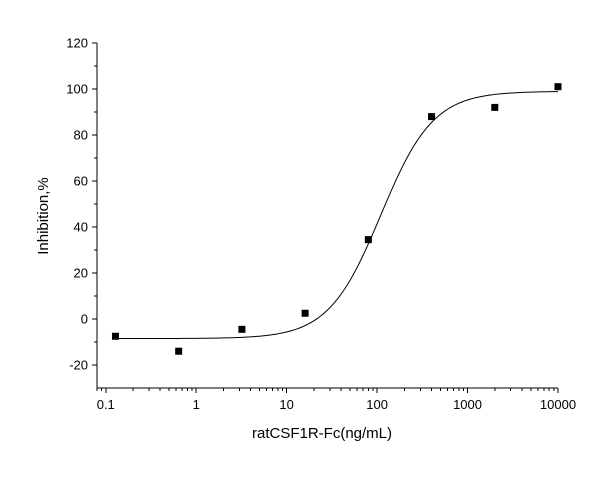 The height and width of the screenshot is (477, 600). I want to click on x-tick-label: 1, so click(196, 404).